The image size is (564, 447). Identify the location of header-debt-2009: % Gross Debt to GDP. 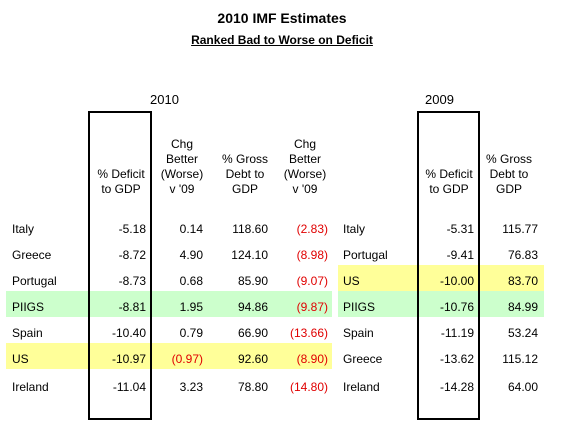
(509, 174).